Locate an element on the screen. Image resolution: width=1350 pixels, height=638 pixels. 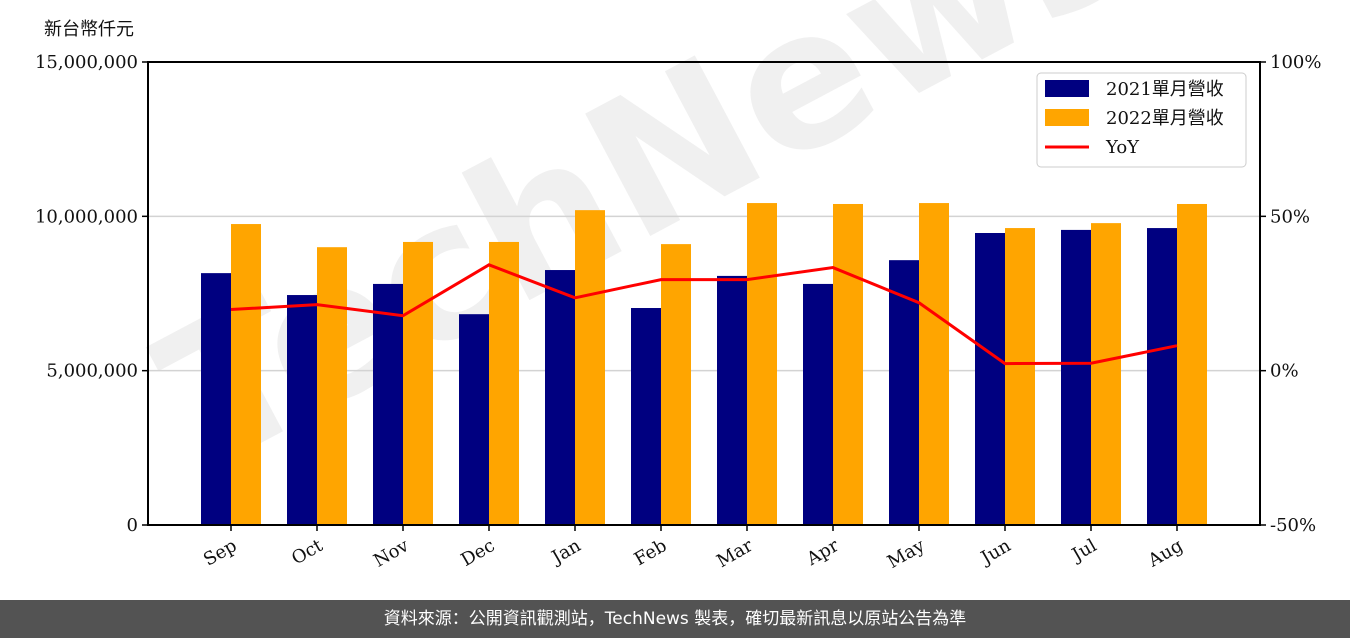
x-tick-label: Aug is located at coordinates (1165, 553).